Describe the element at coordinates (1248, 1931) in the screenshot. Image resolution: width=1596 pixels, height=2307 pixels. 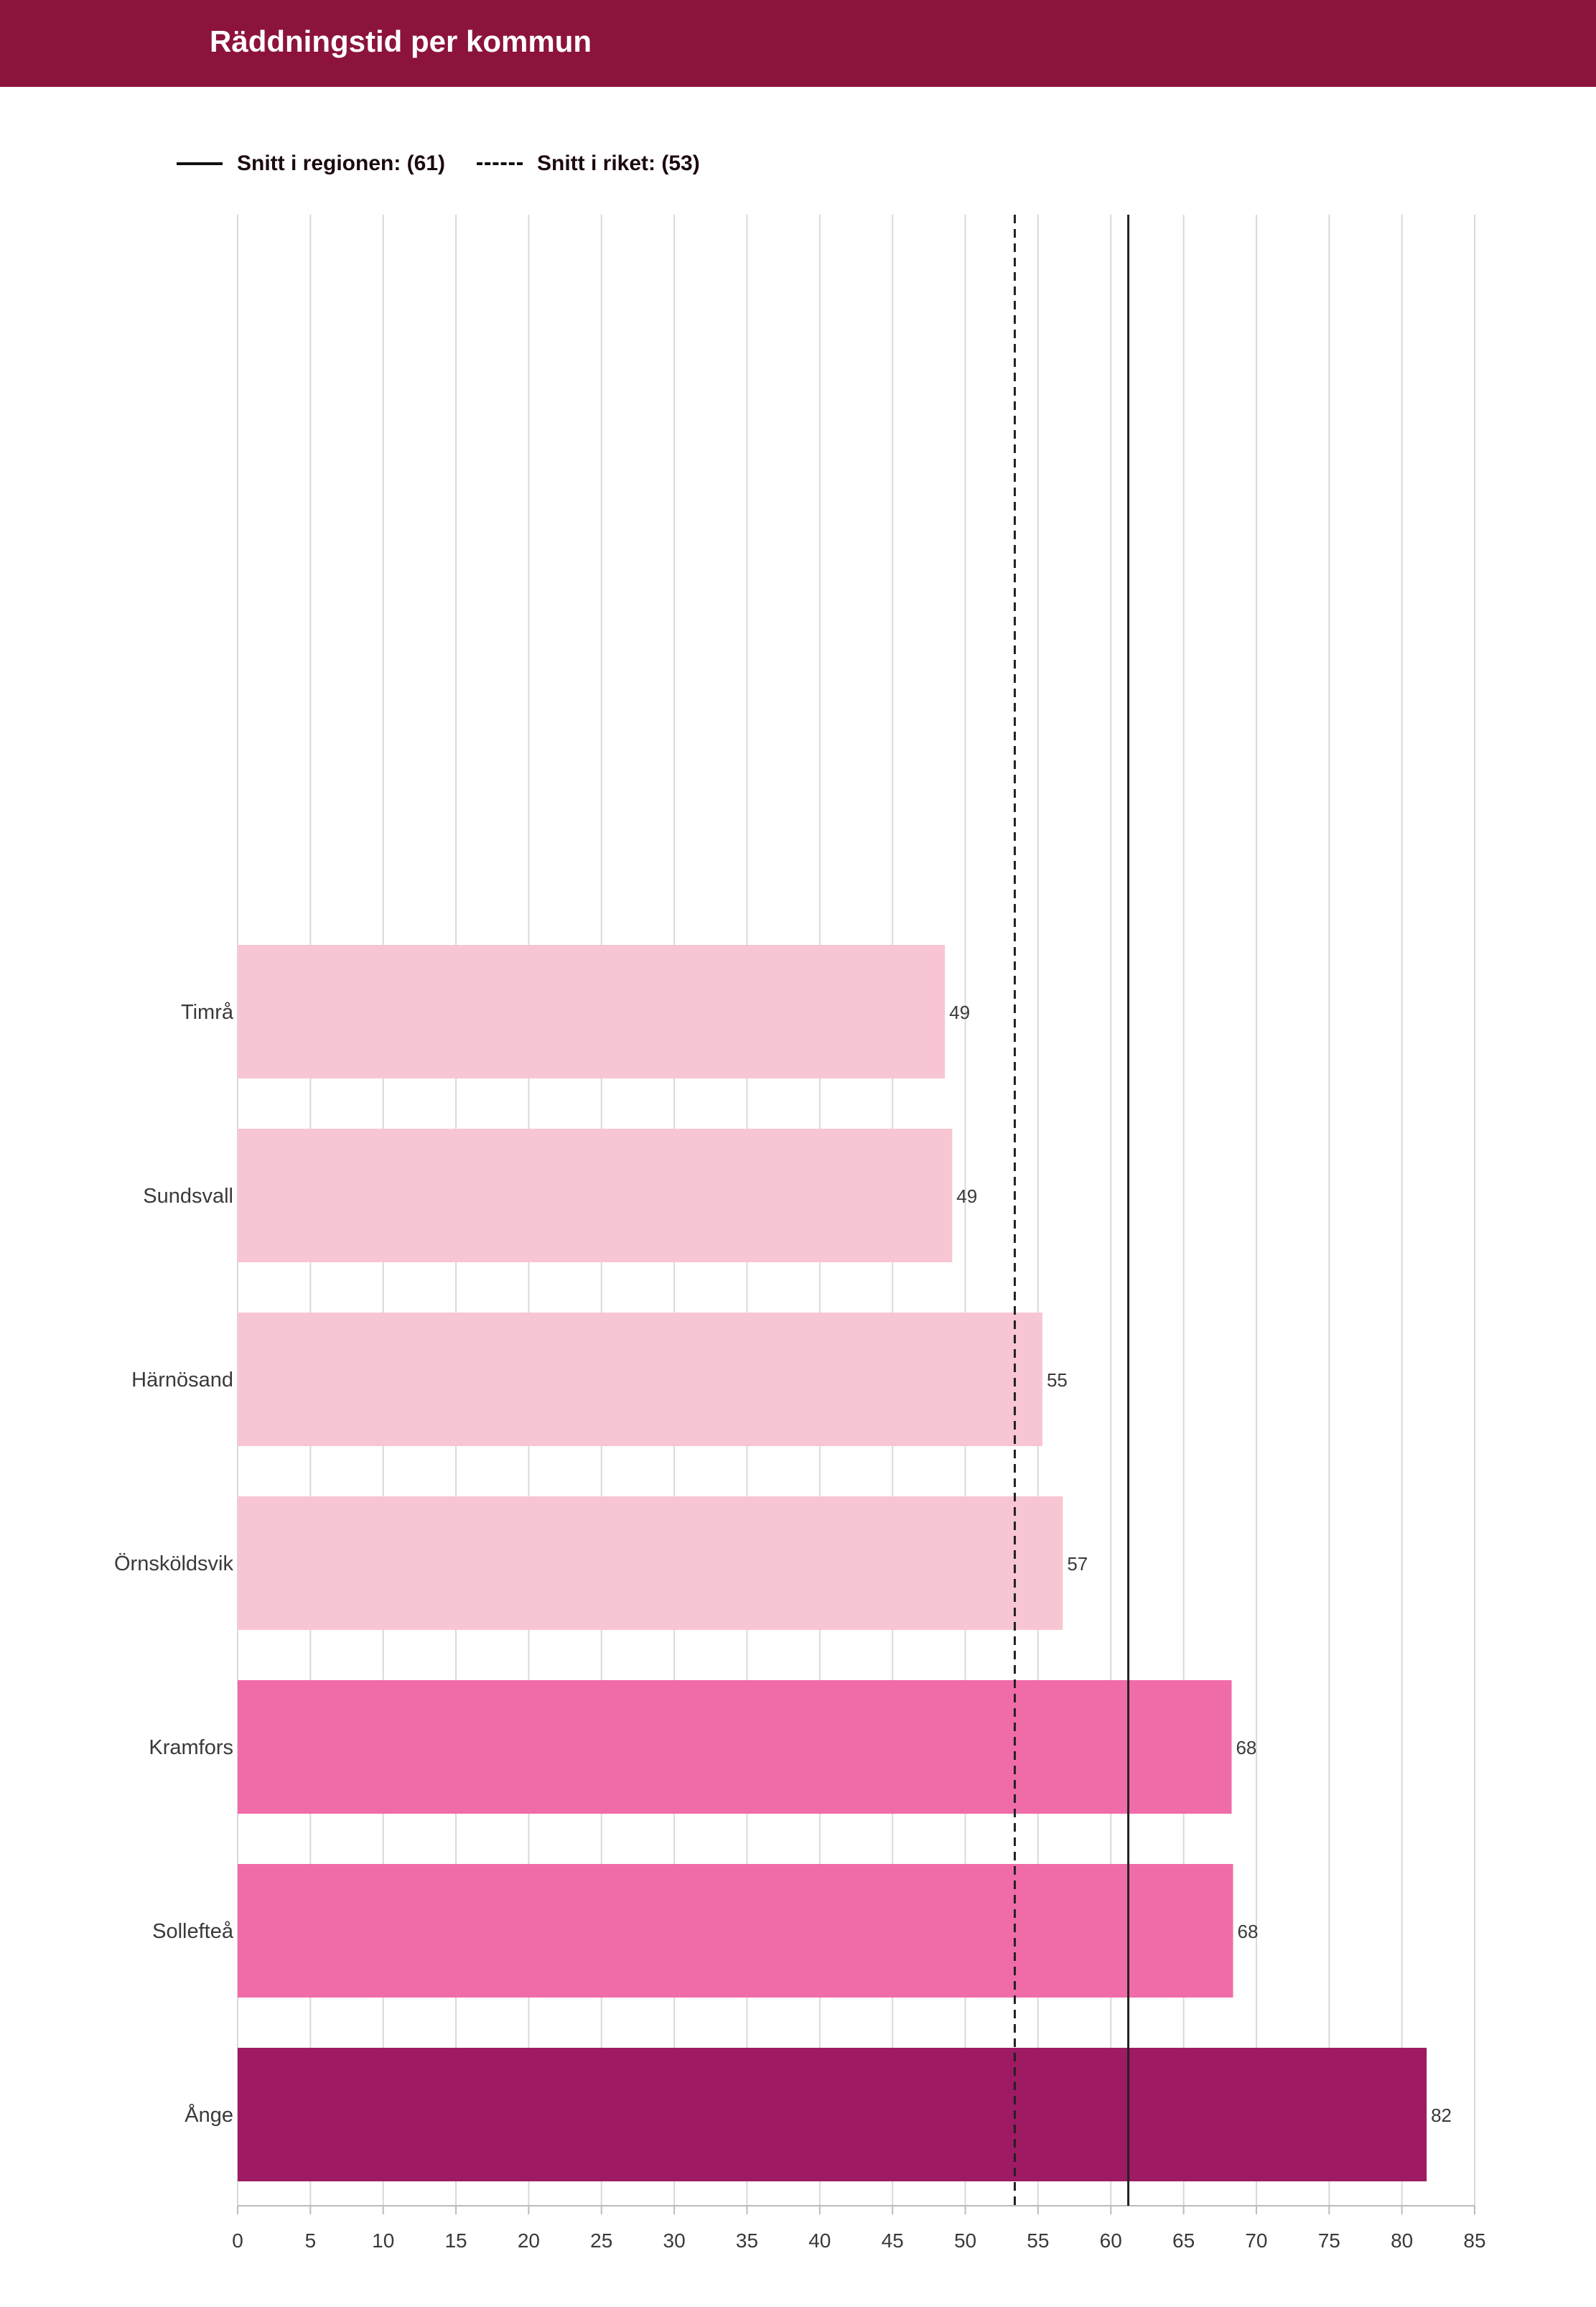
I see `value-label-5: 68` at that location.